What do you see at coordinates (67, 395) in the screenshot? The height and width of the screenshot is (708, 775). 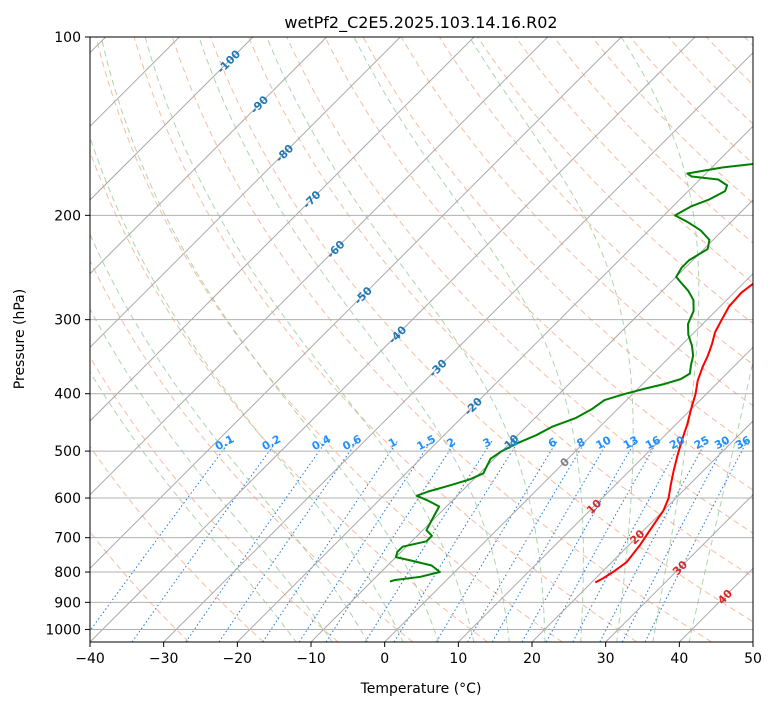 I see `y-tick-label: 400` at bounding box center [67, 395].